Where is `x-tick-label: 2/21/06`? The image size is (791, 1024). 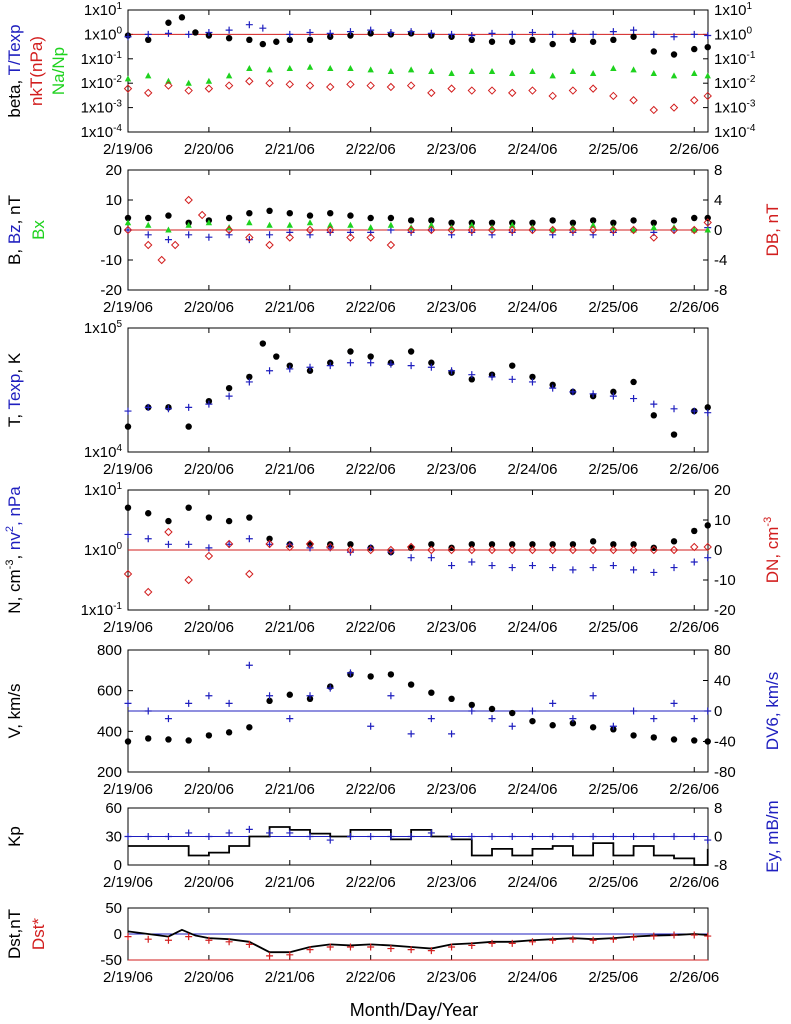 x-tick-label: 2/21/06 is located at coordinates (290, 882).